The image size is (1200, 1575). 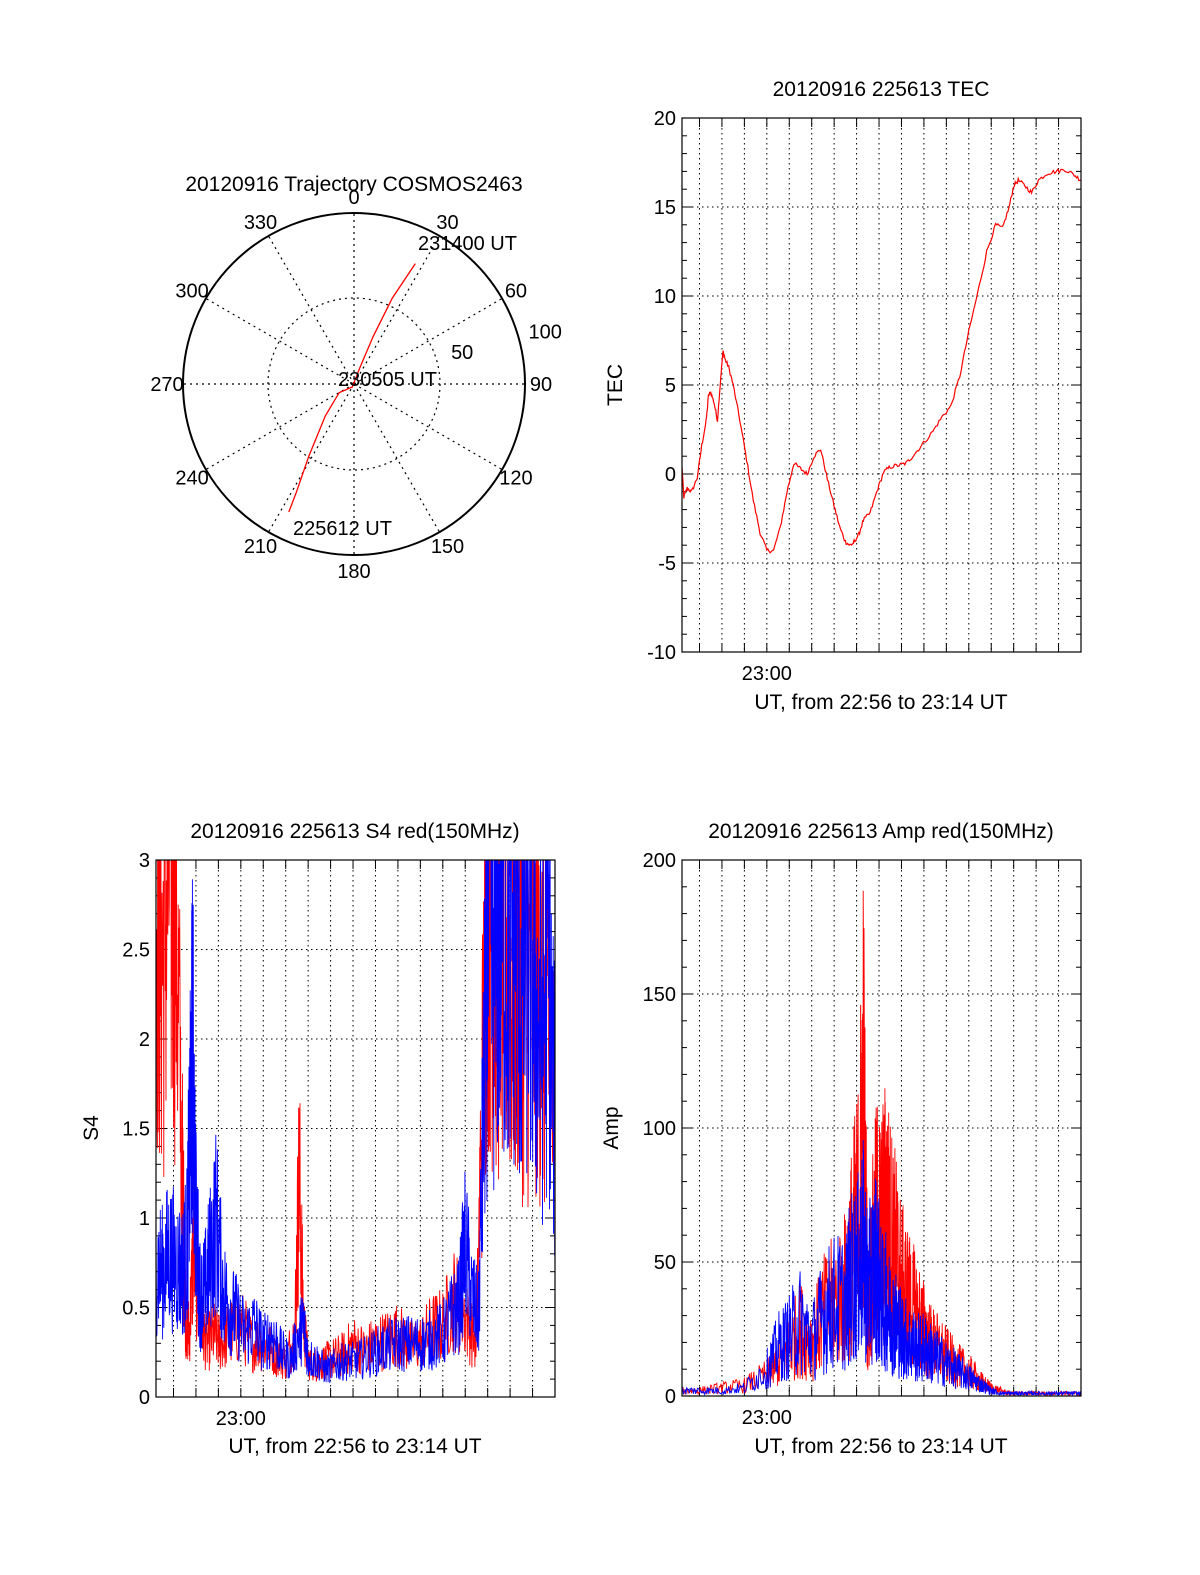 What do you see at coordinates (354, 831) in the screenshot?
I see `s4-title: 20120916 225613 S4 red(150MHz)` at bounding box center [354, 831].